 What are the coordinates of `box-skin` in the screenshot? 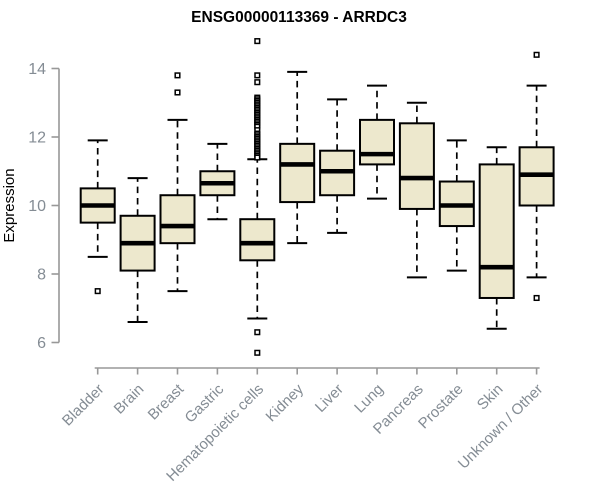 It's located at (496, 238).